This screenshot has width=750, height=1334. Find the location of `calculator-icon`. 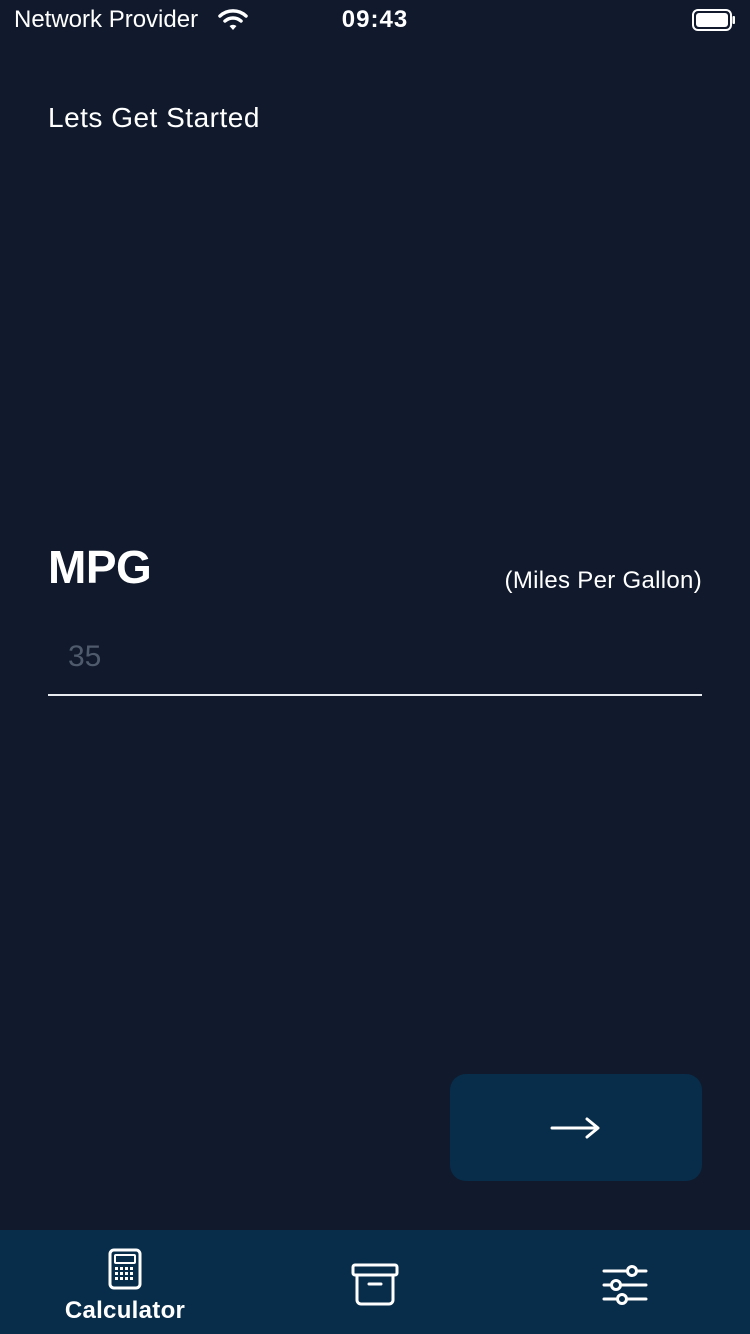

calculator-icon is located at coordinates (125, 1269).